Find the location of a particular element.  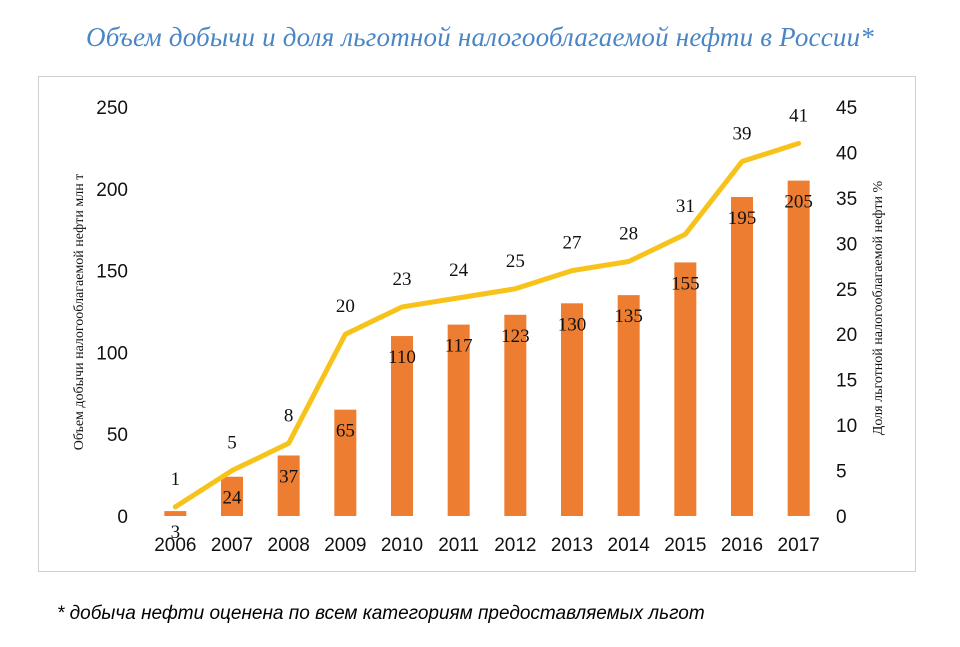

bar-2012 is located at coordinates (515, 415).